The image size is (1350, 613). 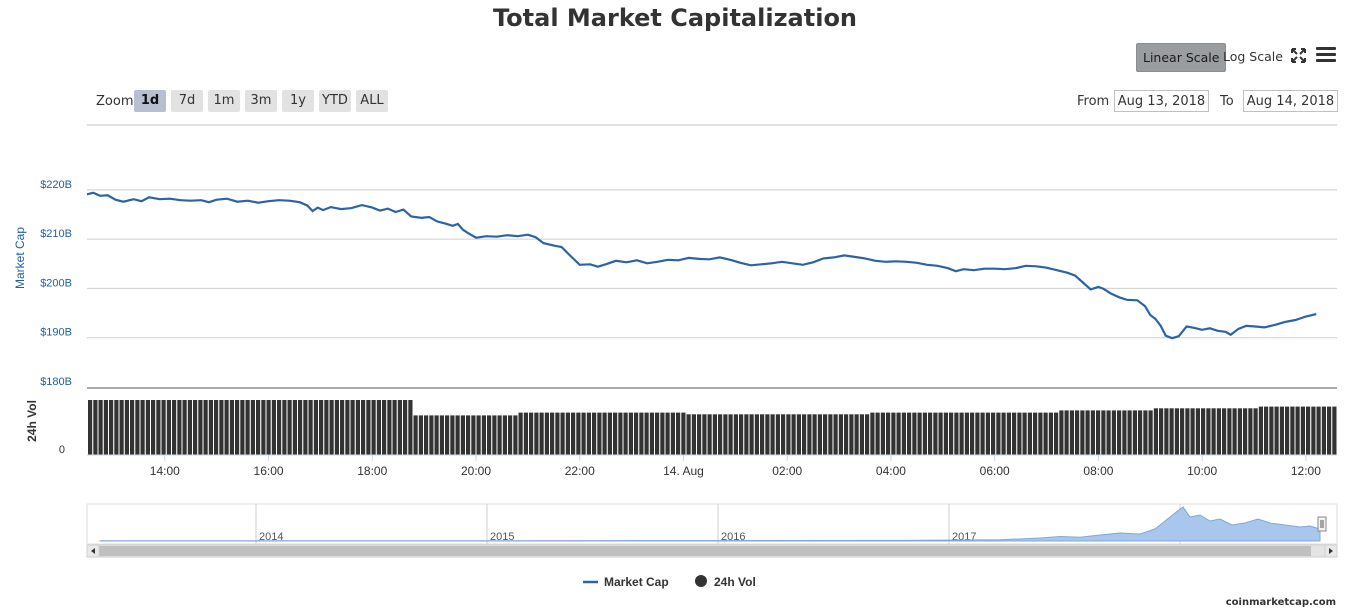 I want to click on linear-scale-button: Linear Scale, so click(x=1181, y=57).